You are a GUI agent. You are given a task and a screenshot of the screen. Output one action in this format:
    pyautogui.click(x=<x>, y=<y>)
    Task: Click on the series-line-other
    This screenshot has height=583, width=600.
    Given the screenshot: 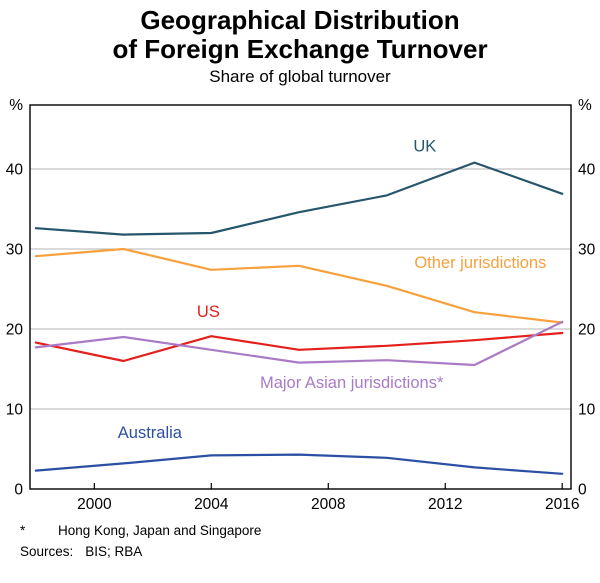 What is the action you would take?
    pyautogui.click(x=299, y=286)
    